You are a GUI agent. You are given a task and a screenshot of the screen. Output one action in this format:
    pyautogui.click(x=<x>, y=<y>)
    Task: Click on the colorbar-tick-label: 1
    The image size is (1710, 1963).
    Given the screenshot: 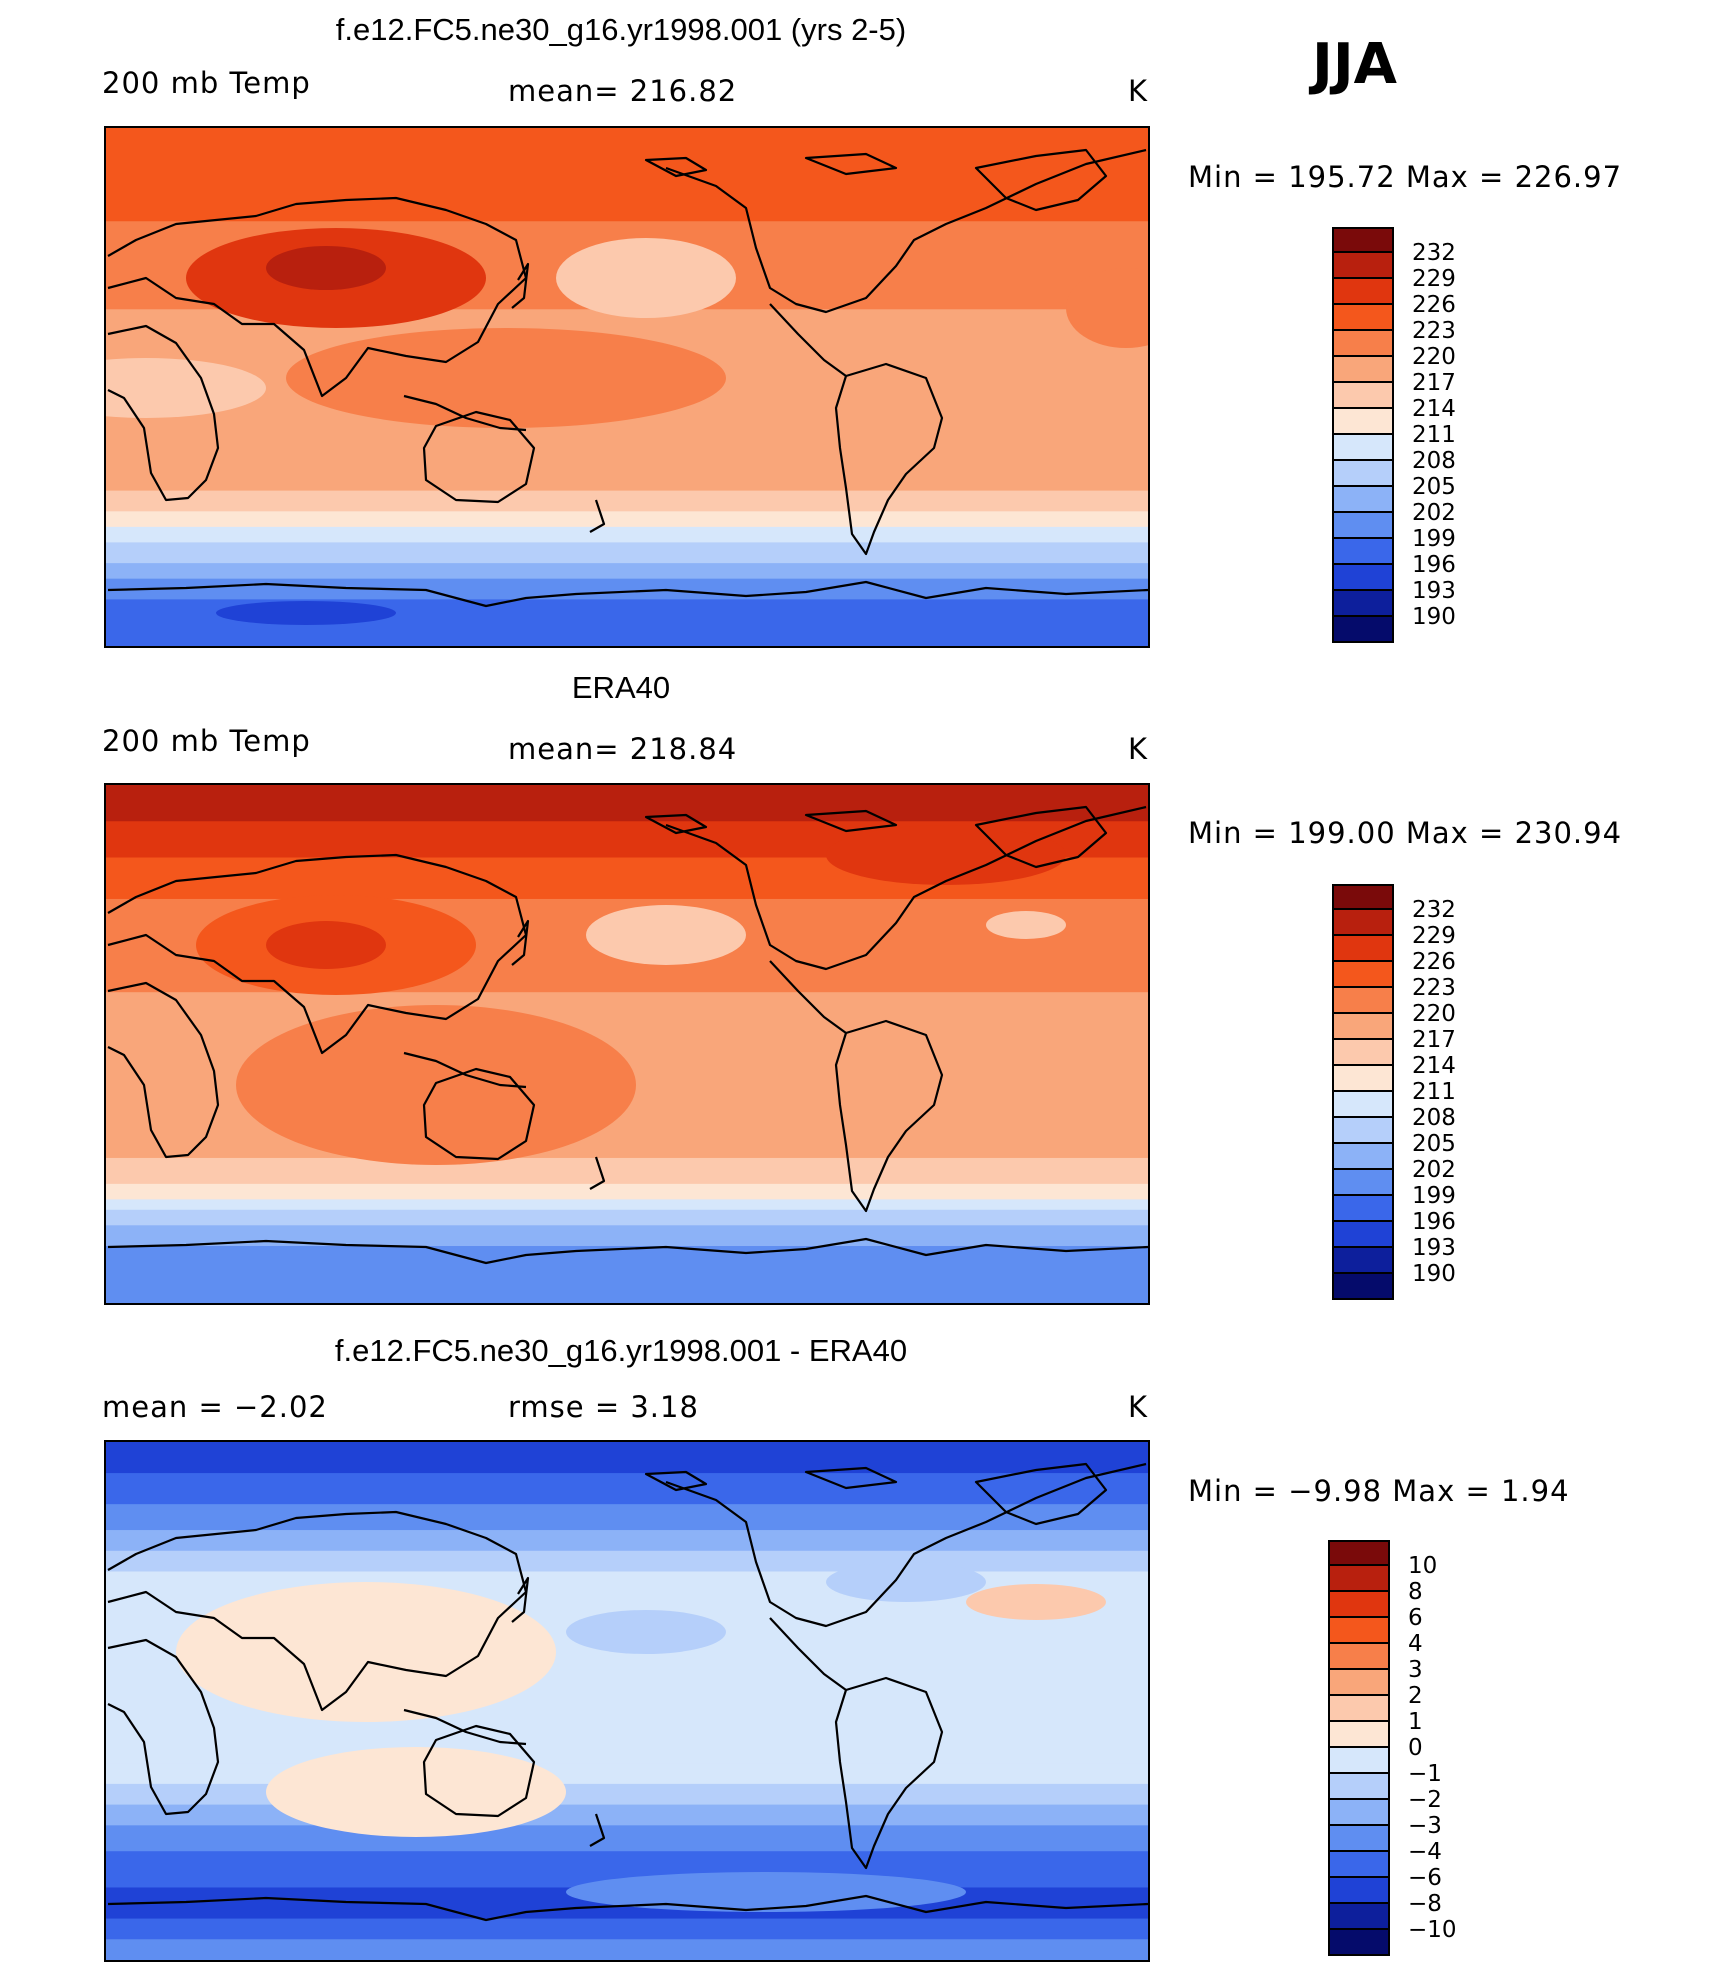 What is the action you would take?
    pyautogui.click(x=1415, y=1722)
    